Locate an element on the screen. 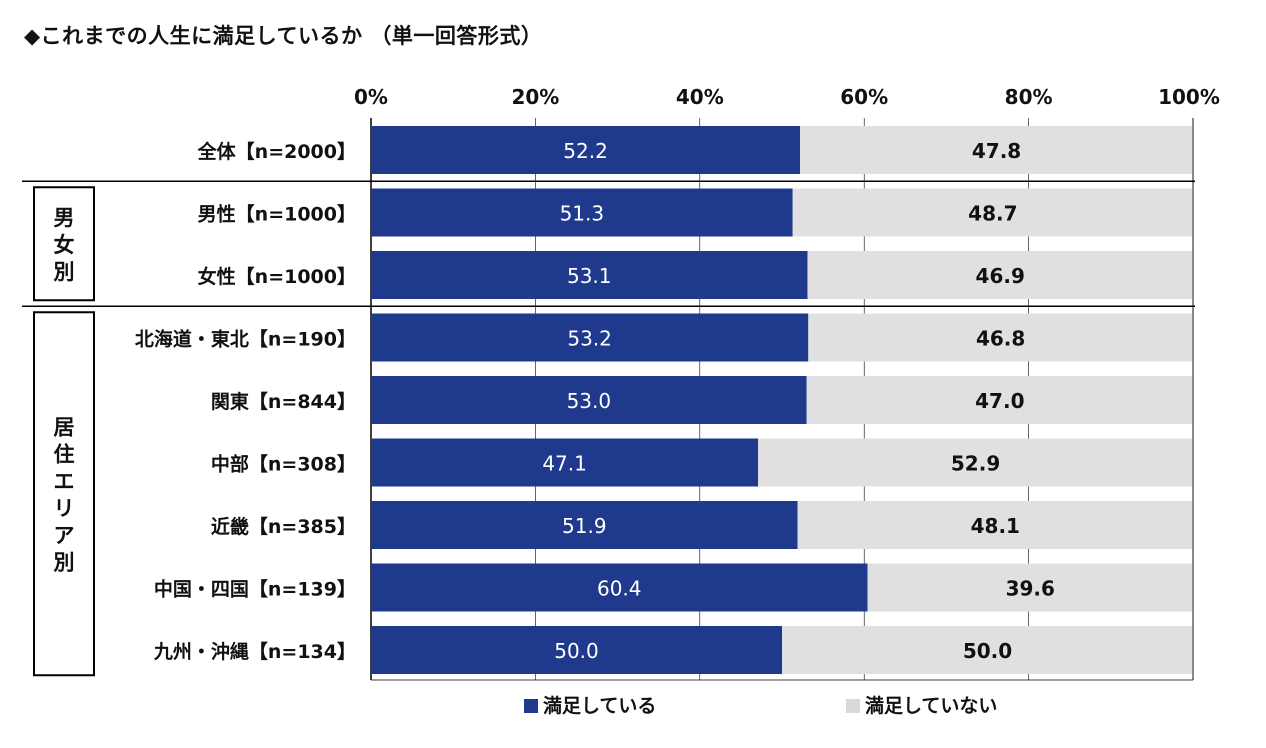  data-label-satisfied: 60.4 is located at coordinates (619, 589).